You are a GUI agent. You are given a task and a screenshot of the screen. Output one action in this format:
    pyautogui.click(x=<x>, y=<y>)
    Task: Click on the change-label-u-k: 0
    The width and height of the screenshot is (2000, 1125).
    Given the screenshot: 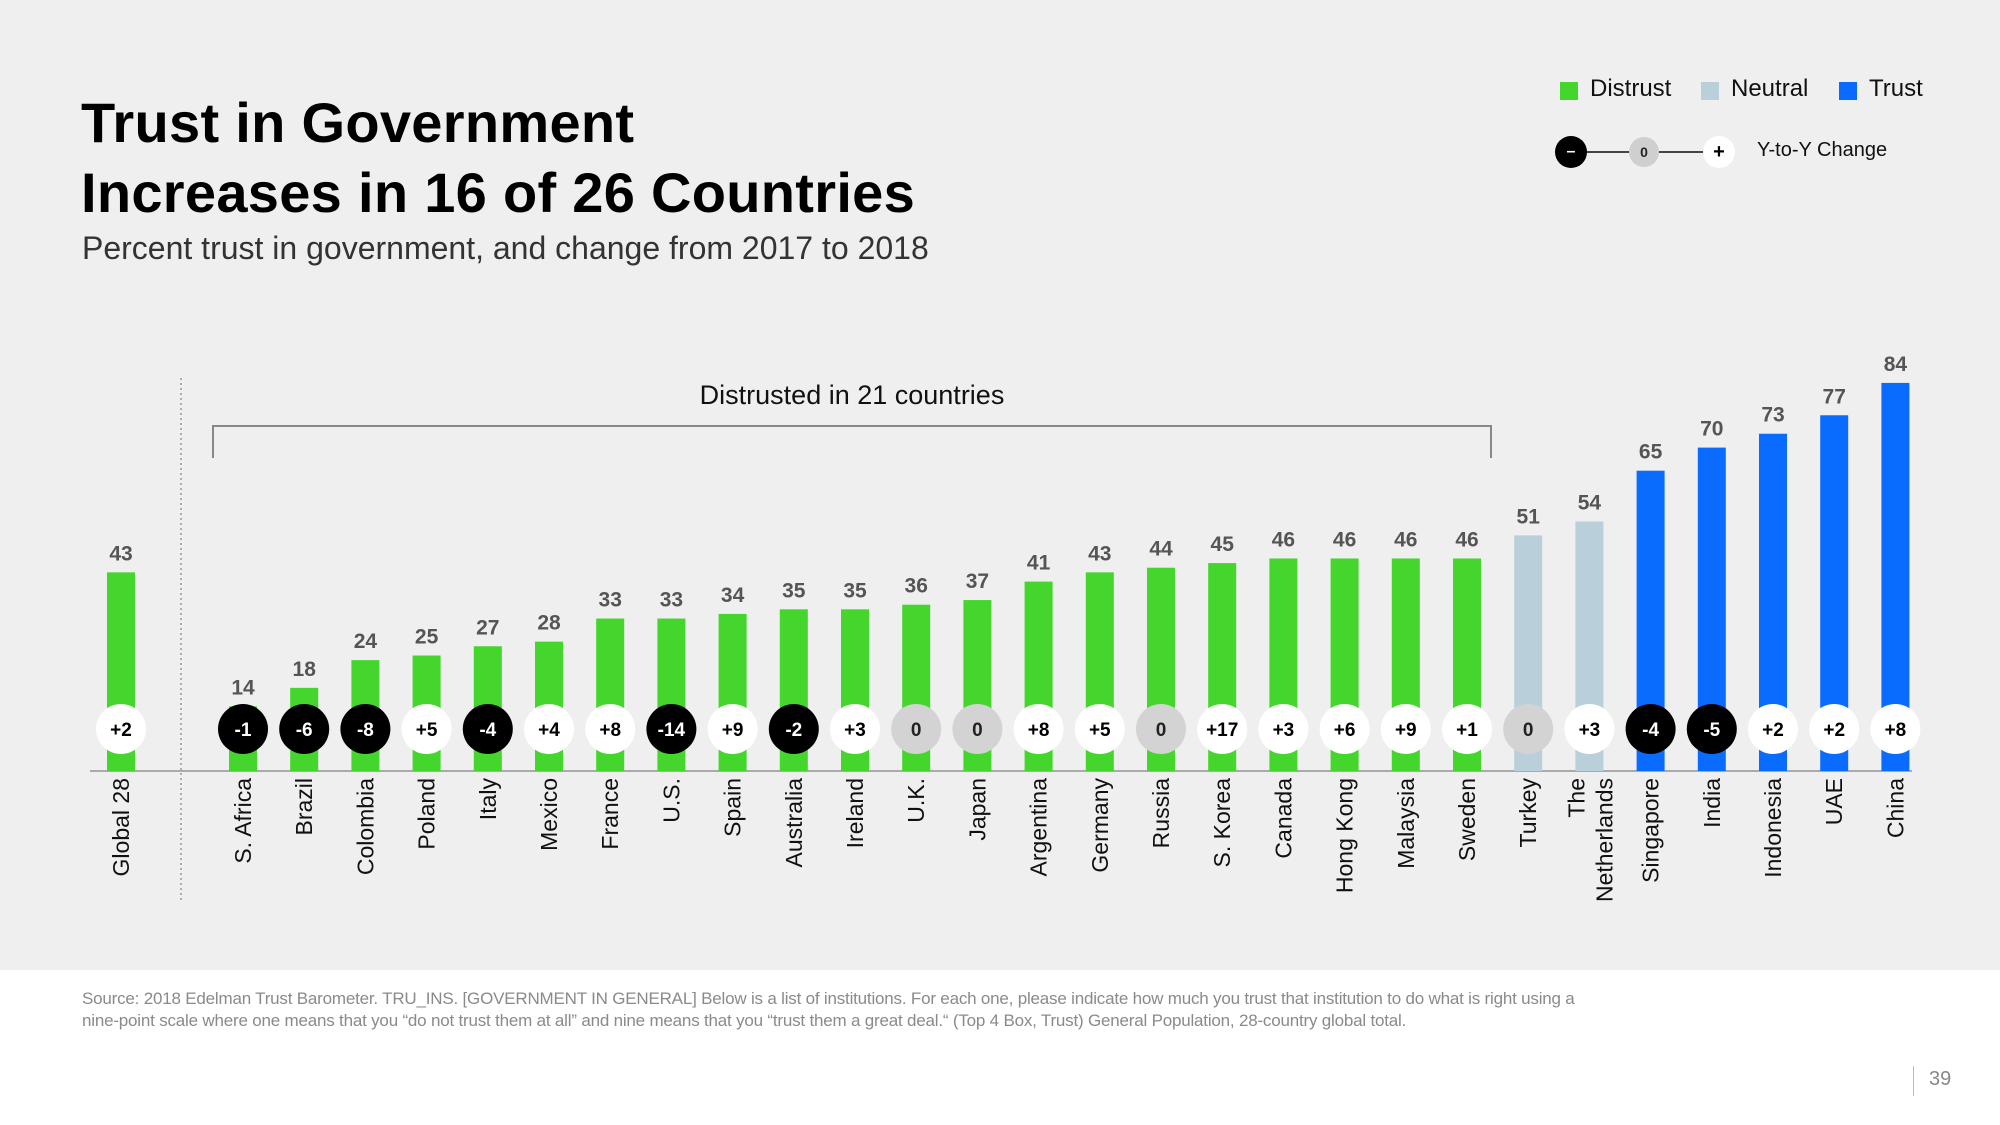 What is the action you would take?
    pyautogui.click(x=916, y=730)
    